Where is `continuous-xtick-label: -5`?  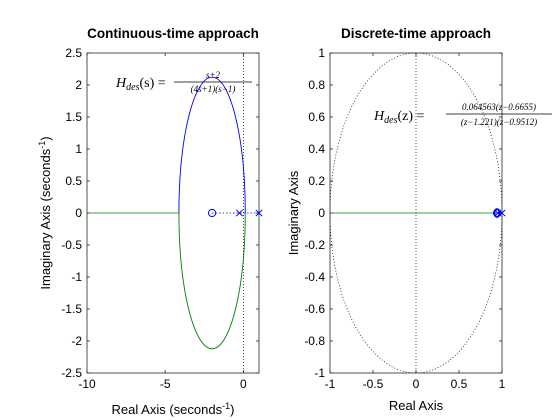
continuous-xtick-label: -5 is located at coordinates (165, 384).